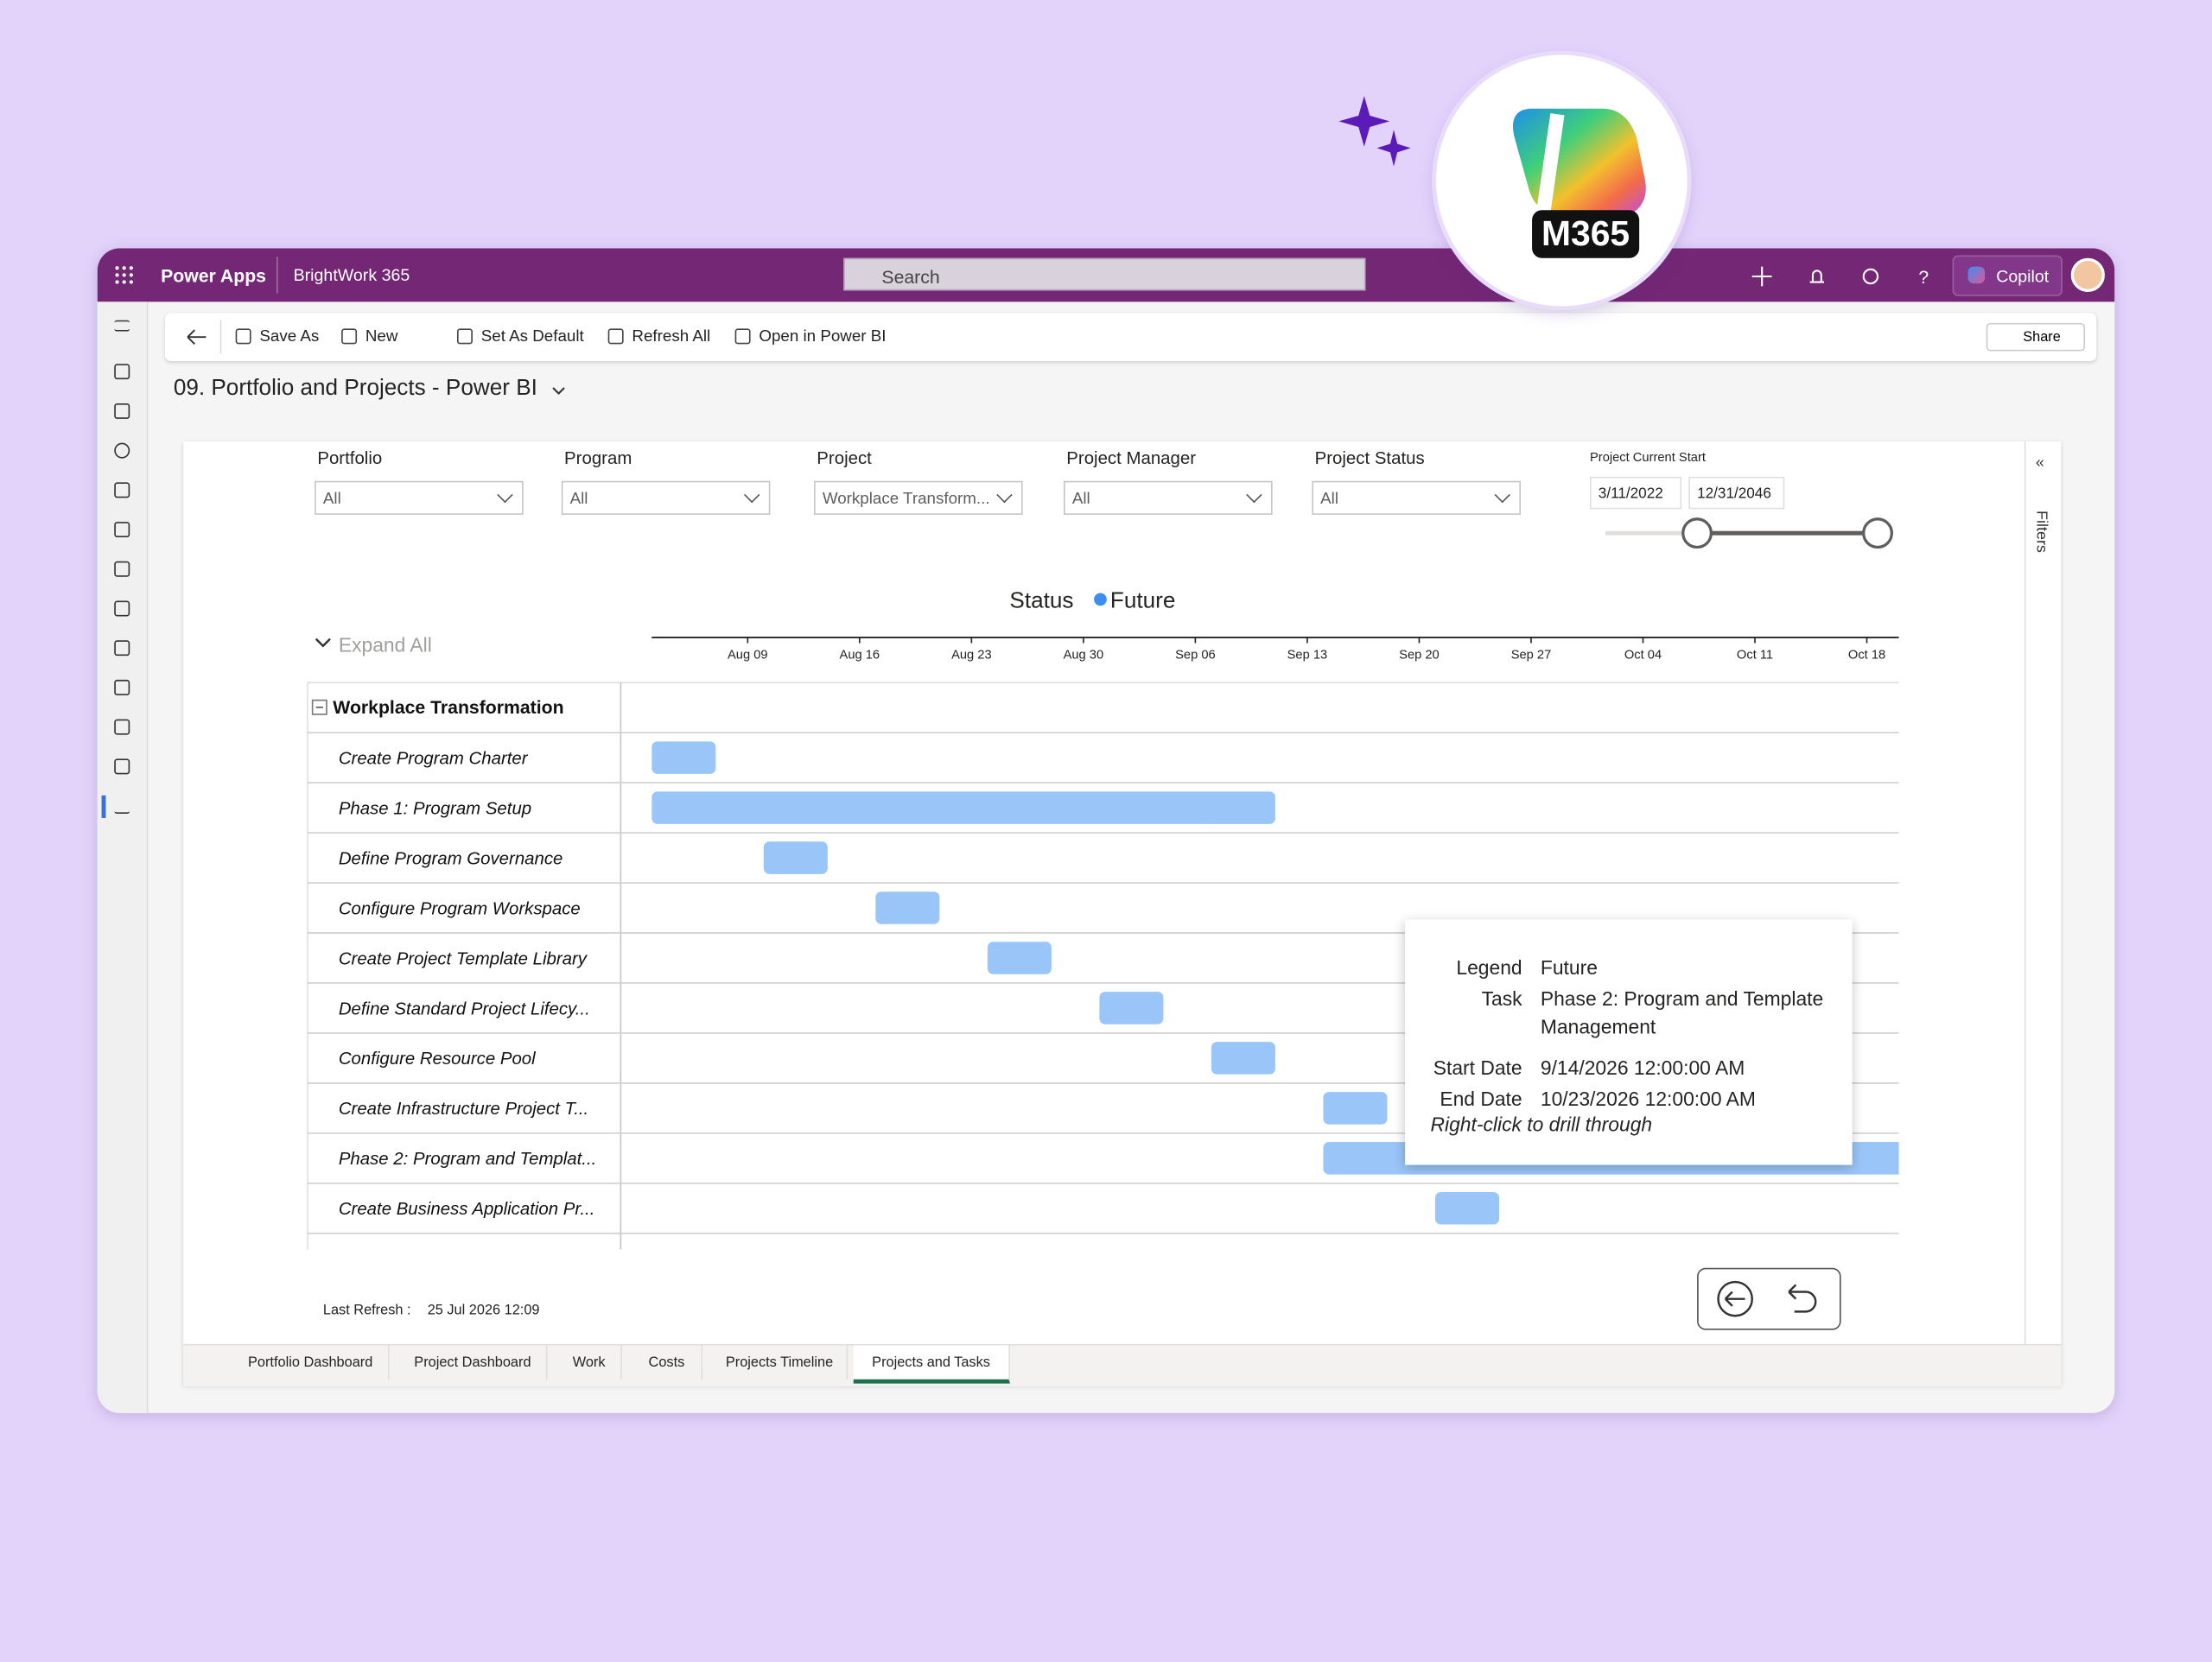 Image resolution: width=2212 pixels, height=1662 pixels. I want to click on x-tick-label: Aug 23, so click(971, 655).